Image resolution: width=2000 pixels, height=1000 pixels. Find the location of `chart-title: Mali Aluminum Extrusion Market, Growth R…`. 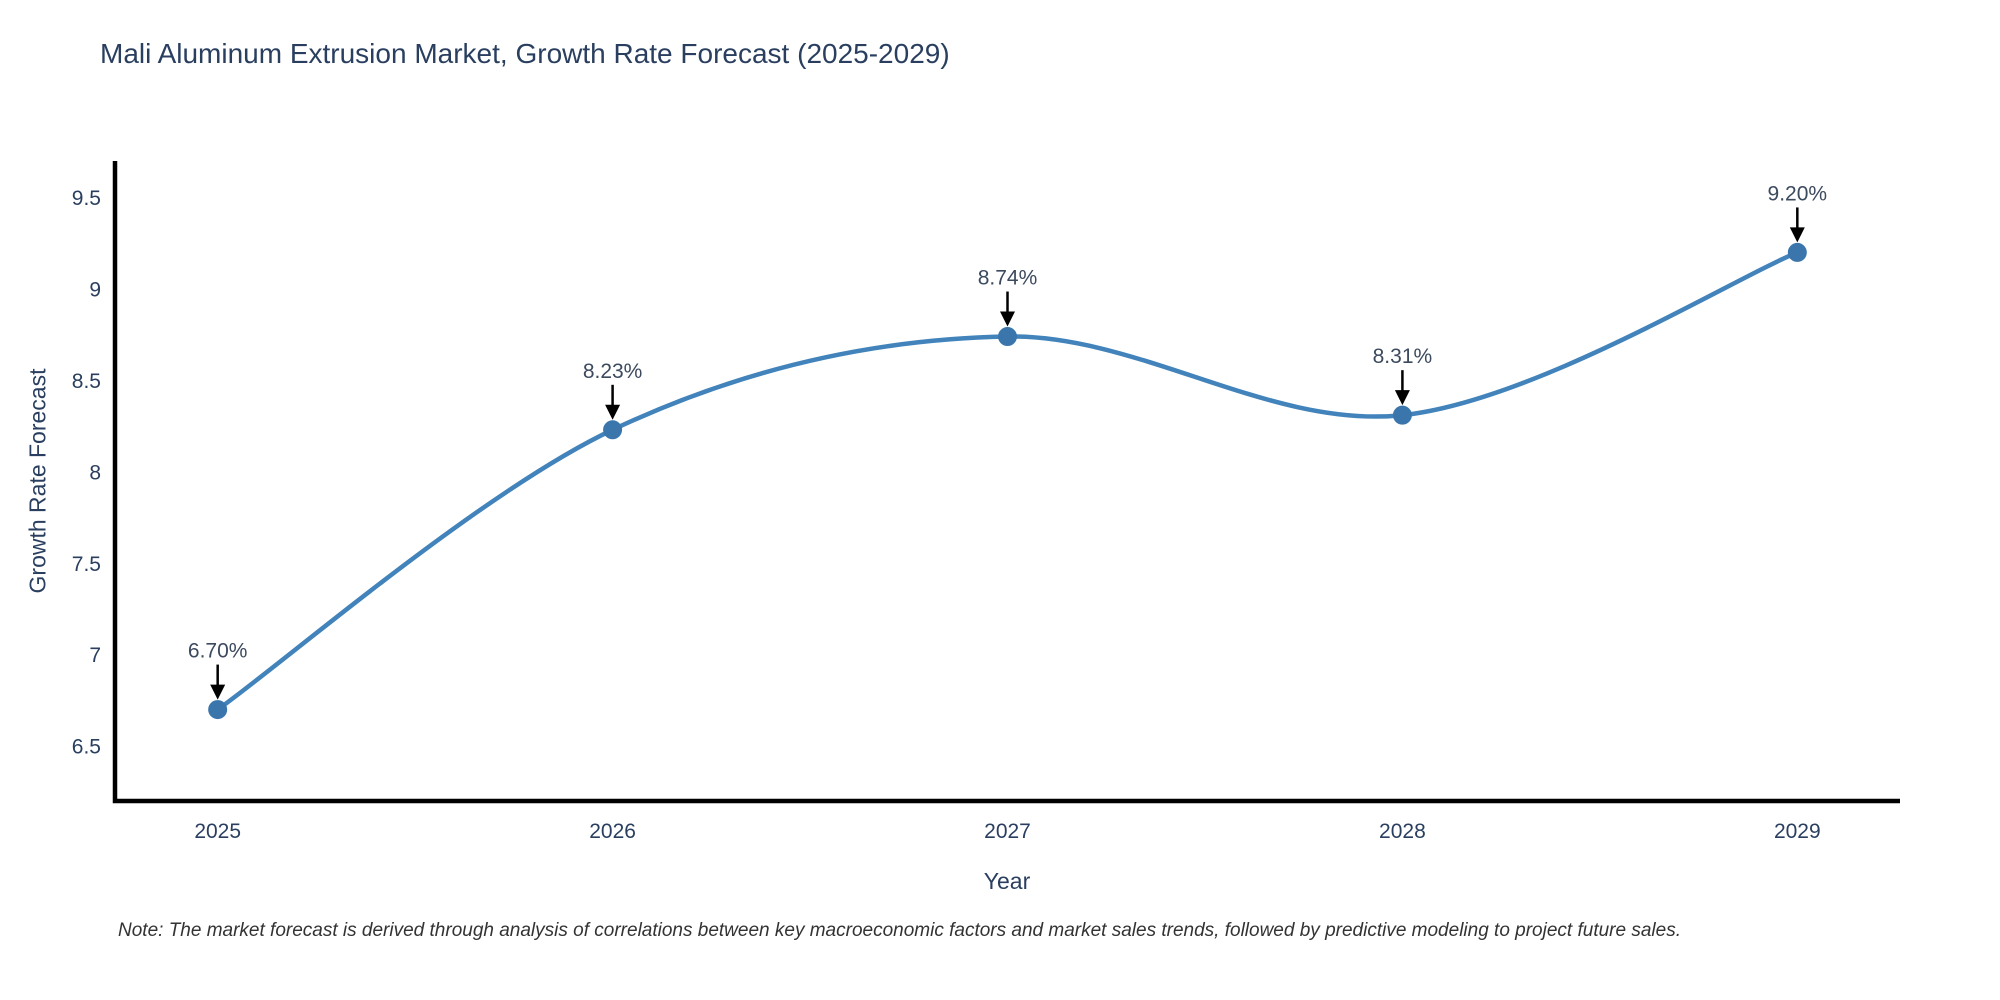

chart-title: Mali Aluminum Extrusion Market, Growth R… is located at coordinates (525, 53).